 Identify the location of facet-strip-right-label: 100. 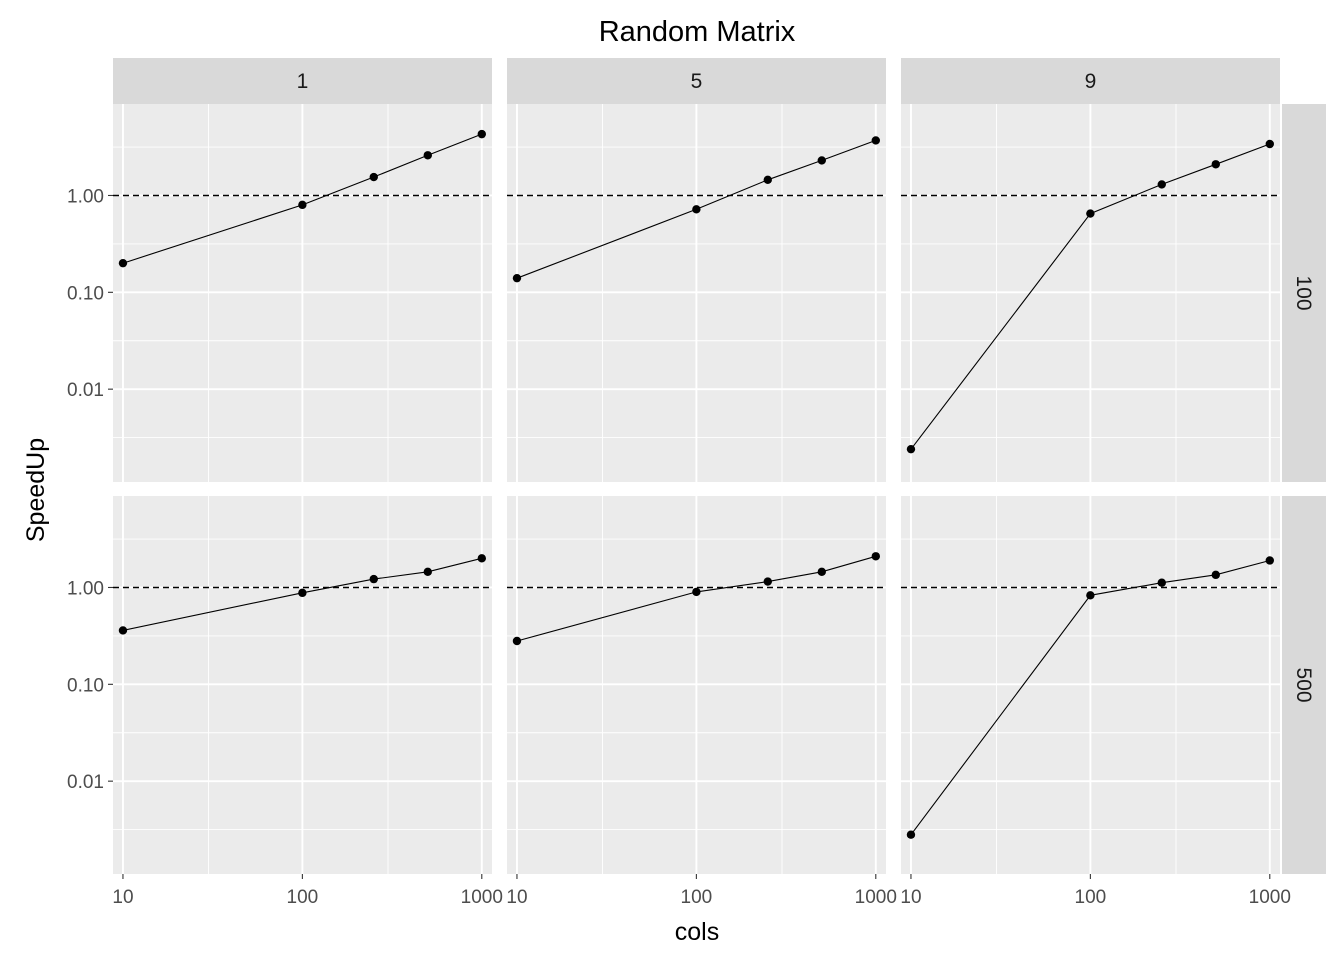
(1303, 292).